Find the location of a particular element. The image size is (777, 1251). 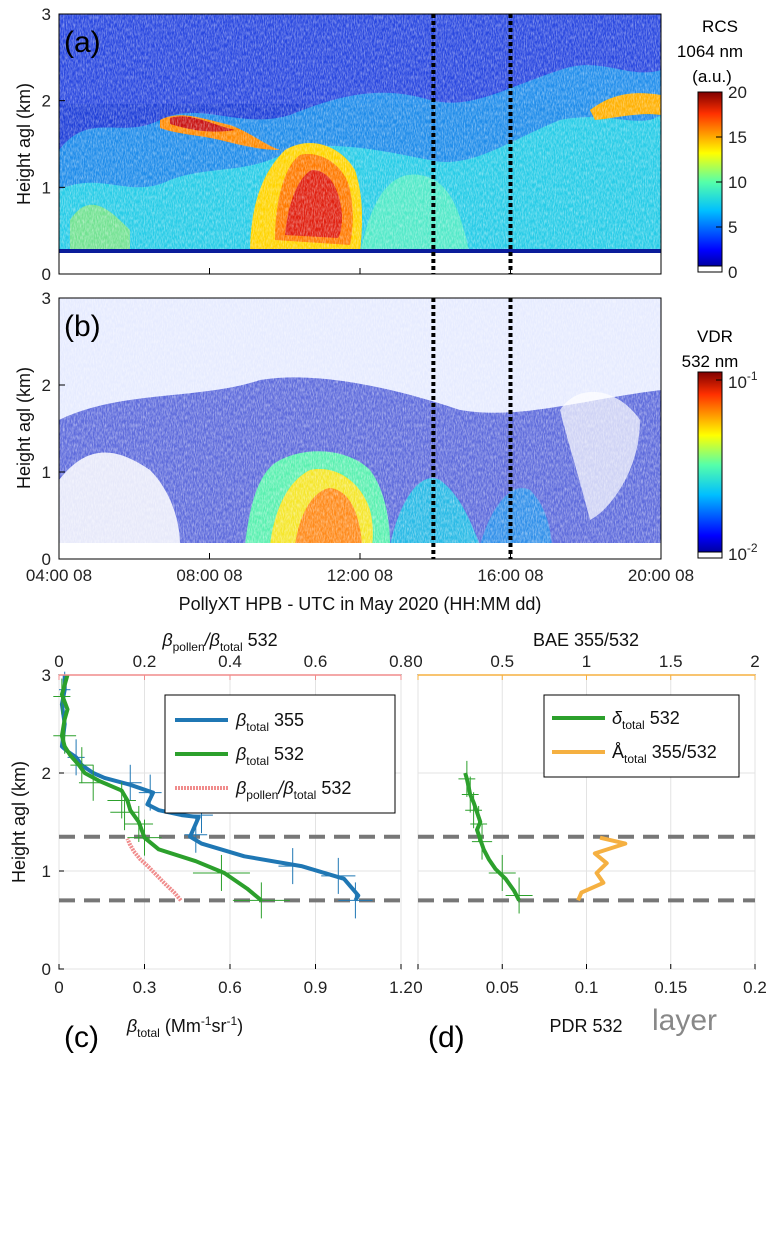

panel-c-top-xlabel: βpollen/βtotal 532 is located at coordinates (219, 642).